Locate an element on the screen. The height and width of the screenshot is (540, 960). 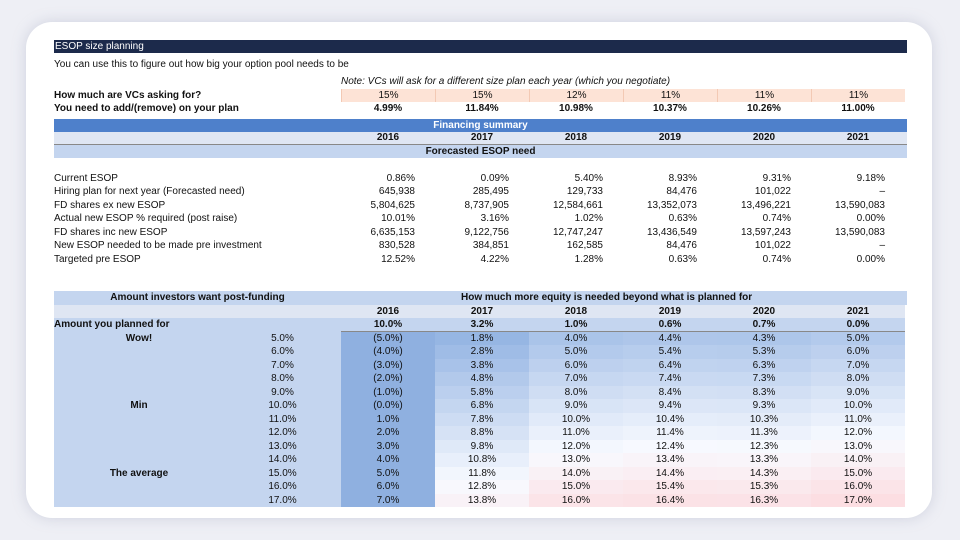
metric-value: 9.31% is located at coordinates (776, 178).